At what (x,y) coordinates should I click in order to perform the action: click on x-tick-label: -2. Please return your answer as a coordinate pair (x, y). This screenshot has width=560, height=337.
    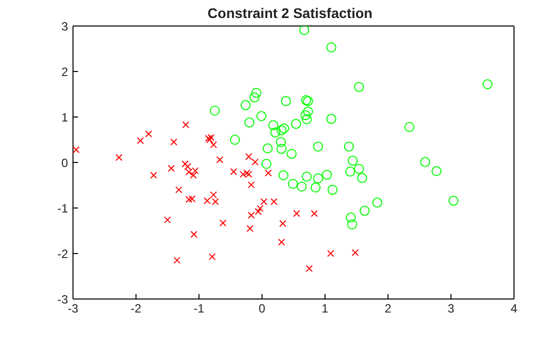
    Looking at the image, I should click on (136, 309).